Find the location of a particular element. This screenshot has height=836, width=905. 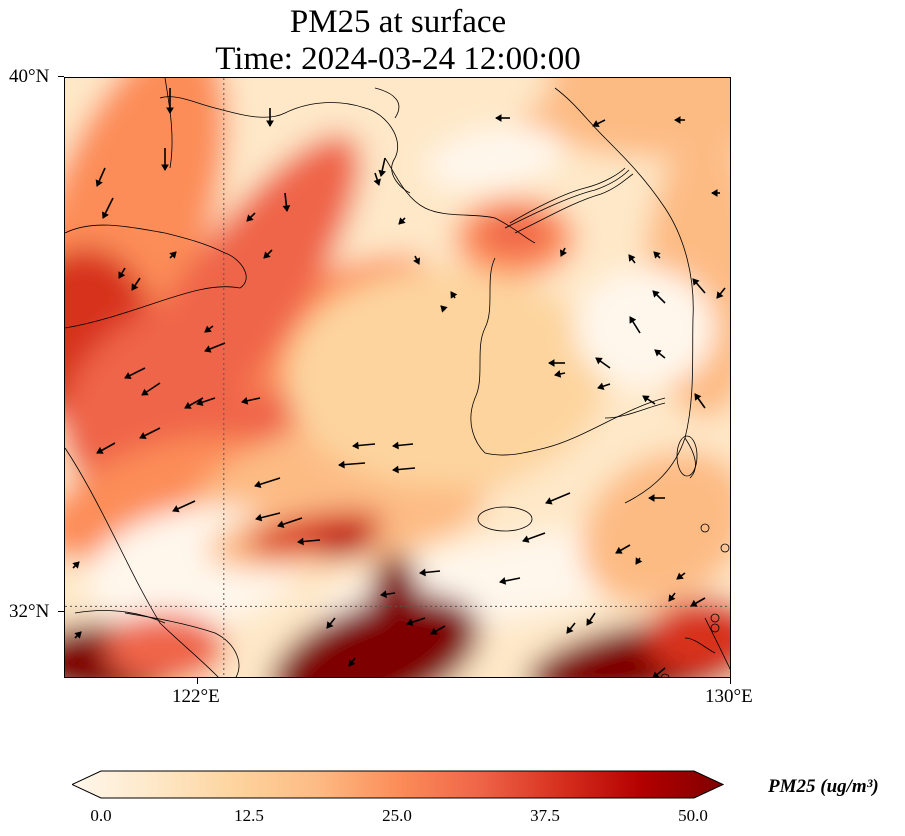

map-subtitle-time: Time: 2024-03-24 12:00:00 is located at coordinates (398, 59).